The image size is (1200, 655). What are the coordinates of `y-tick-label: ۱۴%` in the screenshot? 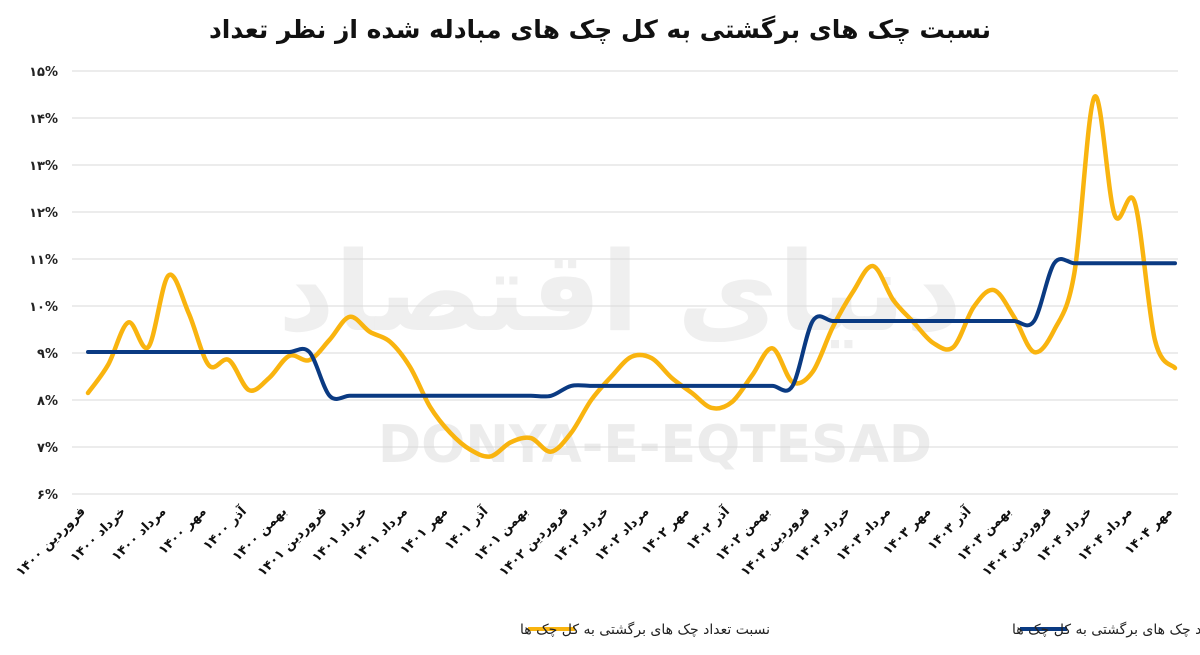 It's located at (43, 119).